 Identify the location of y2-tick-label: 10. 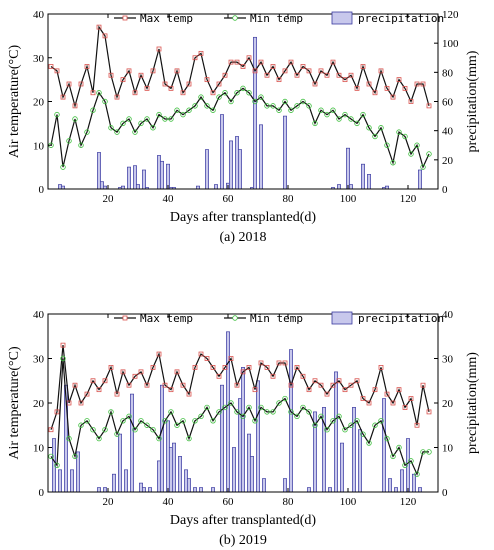
(448, 449).